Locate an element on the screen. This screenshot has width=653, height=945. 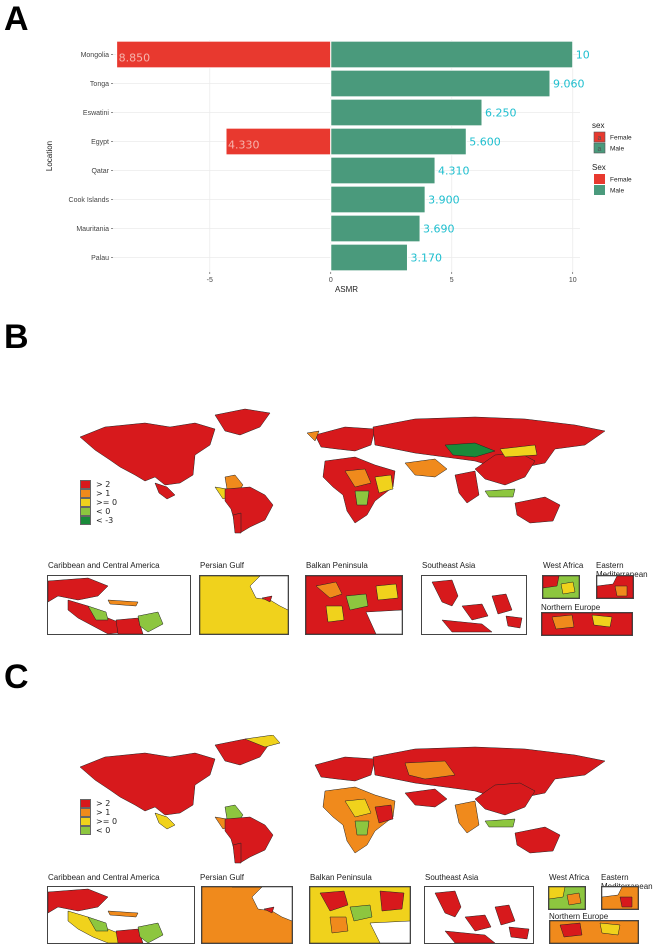
inset-title: Caribbean and Central America is located at coordinates (104, 565).